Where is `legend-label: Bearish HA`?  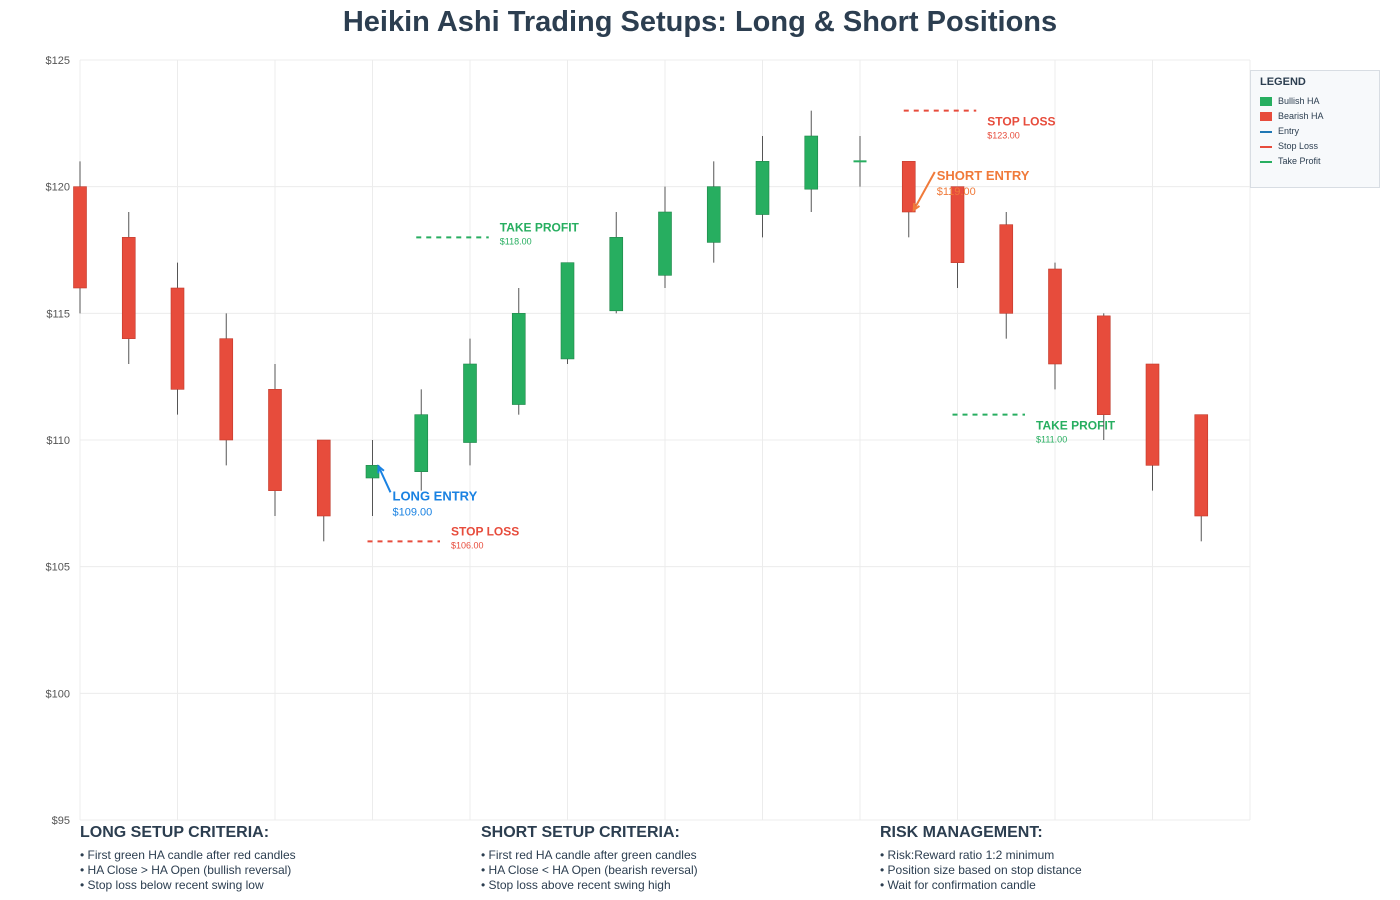
legend-label: Bearish HA is located at coordinates (1301, 116).